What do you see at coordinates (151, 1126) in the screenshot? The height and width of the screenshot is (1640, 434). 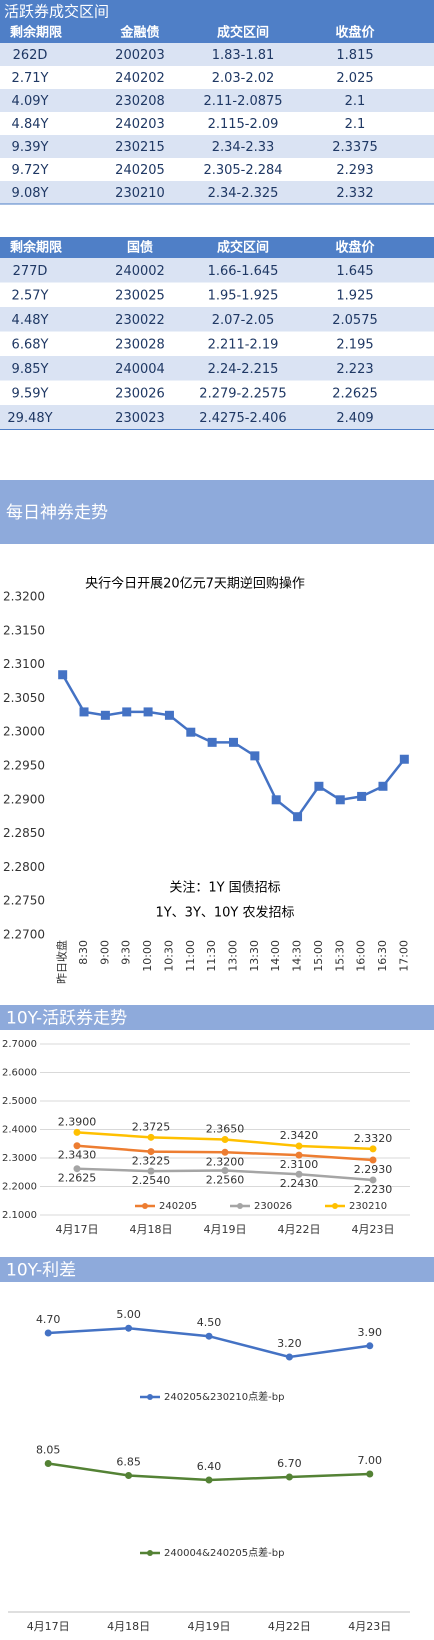 I see `data-label: 2.3725` at bounding box center [151, 1126].